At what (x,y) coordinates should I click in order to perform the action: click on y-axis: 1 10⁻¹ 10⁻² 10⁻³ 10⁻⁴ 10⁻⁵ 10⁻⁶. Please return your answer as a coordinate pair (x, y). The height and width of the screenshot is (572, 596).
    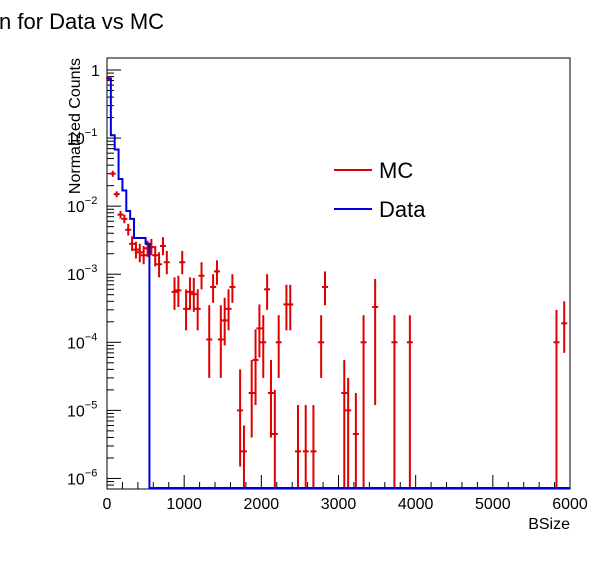
    Looking at the image, I should click on (94, 276).